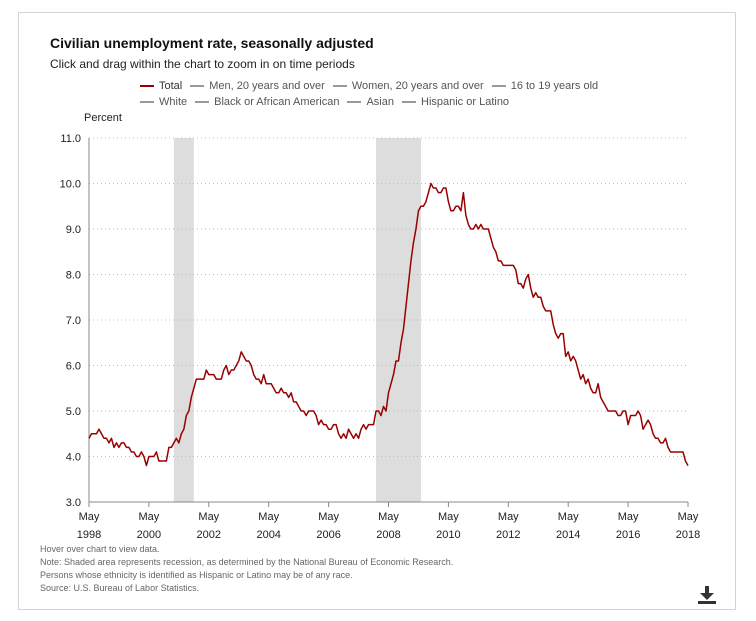 Image resolution: width=756 pixels, height=621 pixels. I want to click on legend-label-total: Total, so click(171, 86).